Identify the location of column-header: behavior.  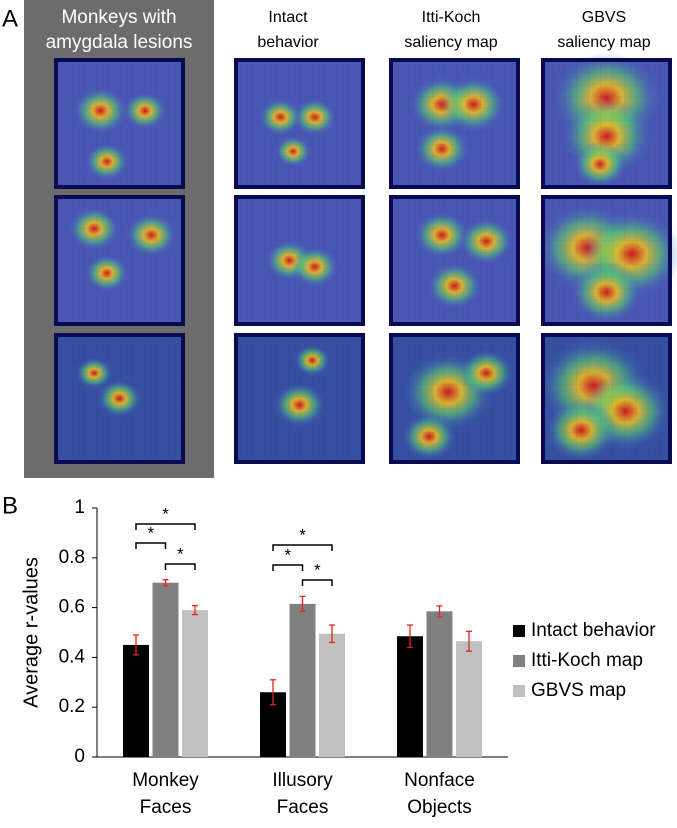
(288, 42).